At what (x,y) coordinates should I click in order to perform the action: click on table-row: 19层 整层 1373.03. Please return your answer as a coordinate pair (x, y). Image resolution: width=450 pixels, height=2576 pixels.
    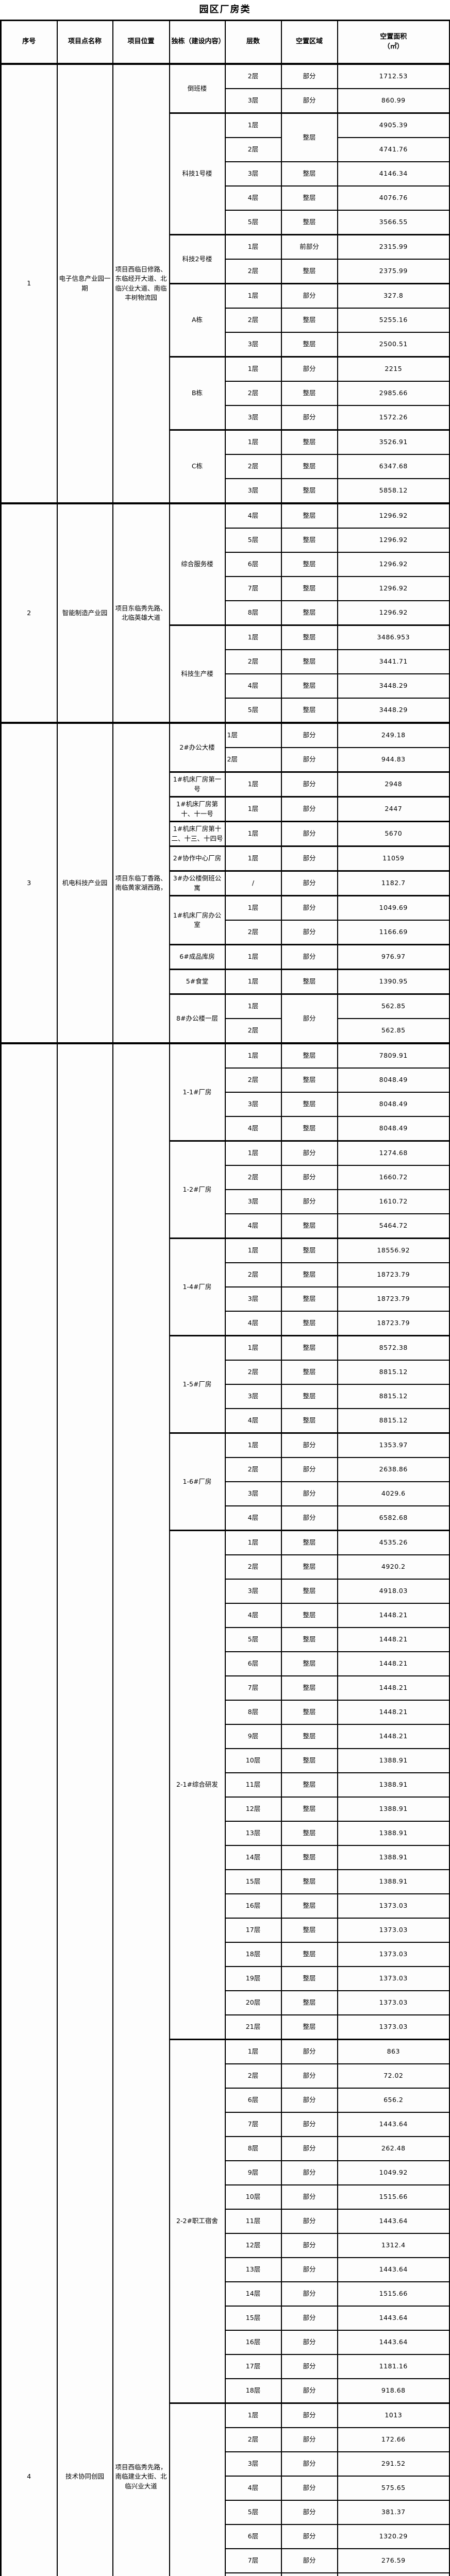
    Looking at the image, I should click on (225, 1978).